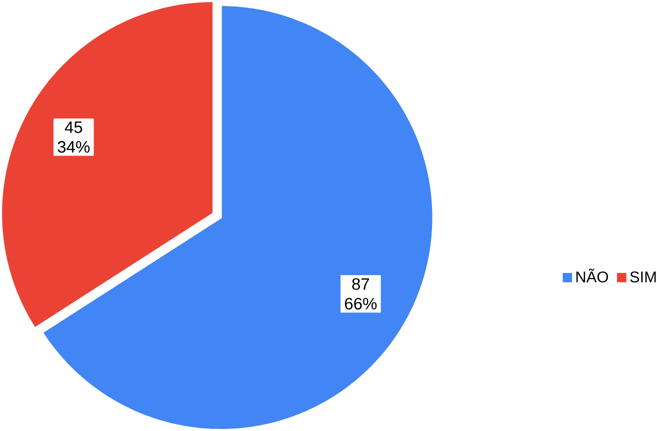  What do you see at coordinates (74, 137) in the screenshot?
I see `data-label: 45 34%` at bounding box center [74, 137].